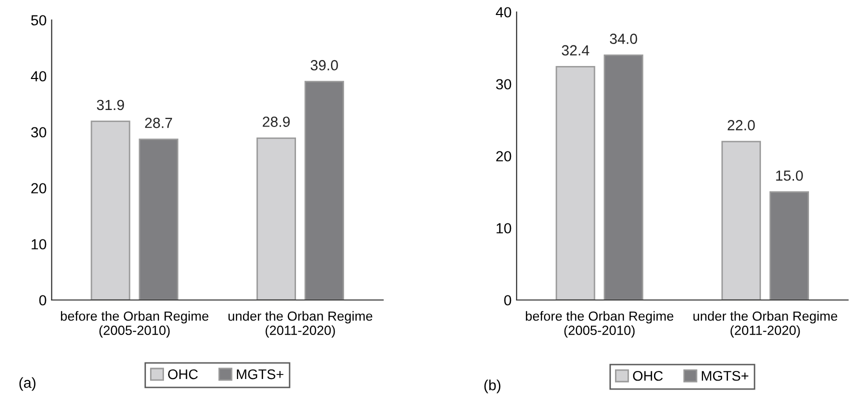  I want to click on data-label: 31.9, so click(110, 105).